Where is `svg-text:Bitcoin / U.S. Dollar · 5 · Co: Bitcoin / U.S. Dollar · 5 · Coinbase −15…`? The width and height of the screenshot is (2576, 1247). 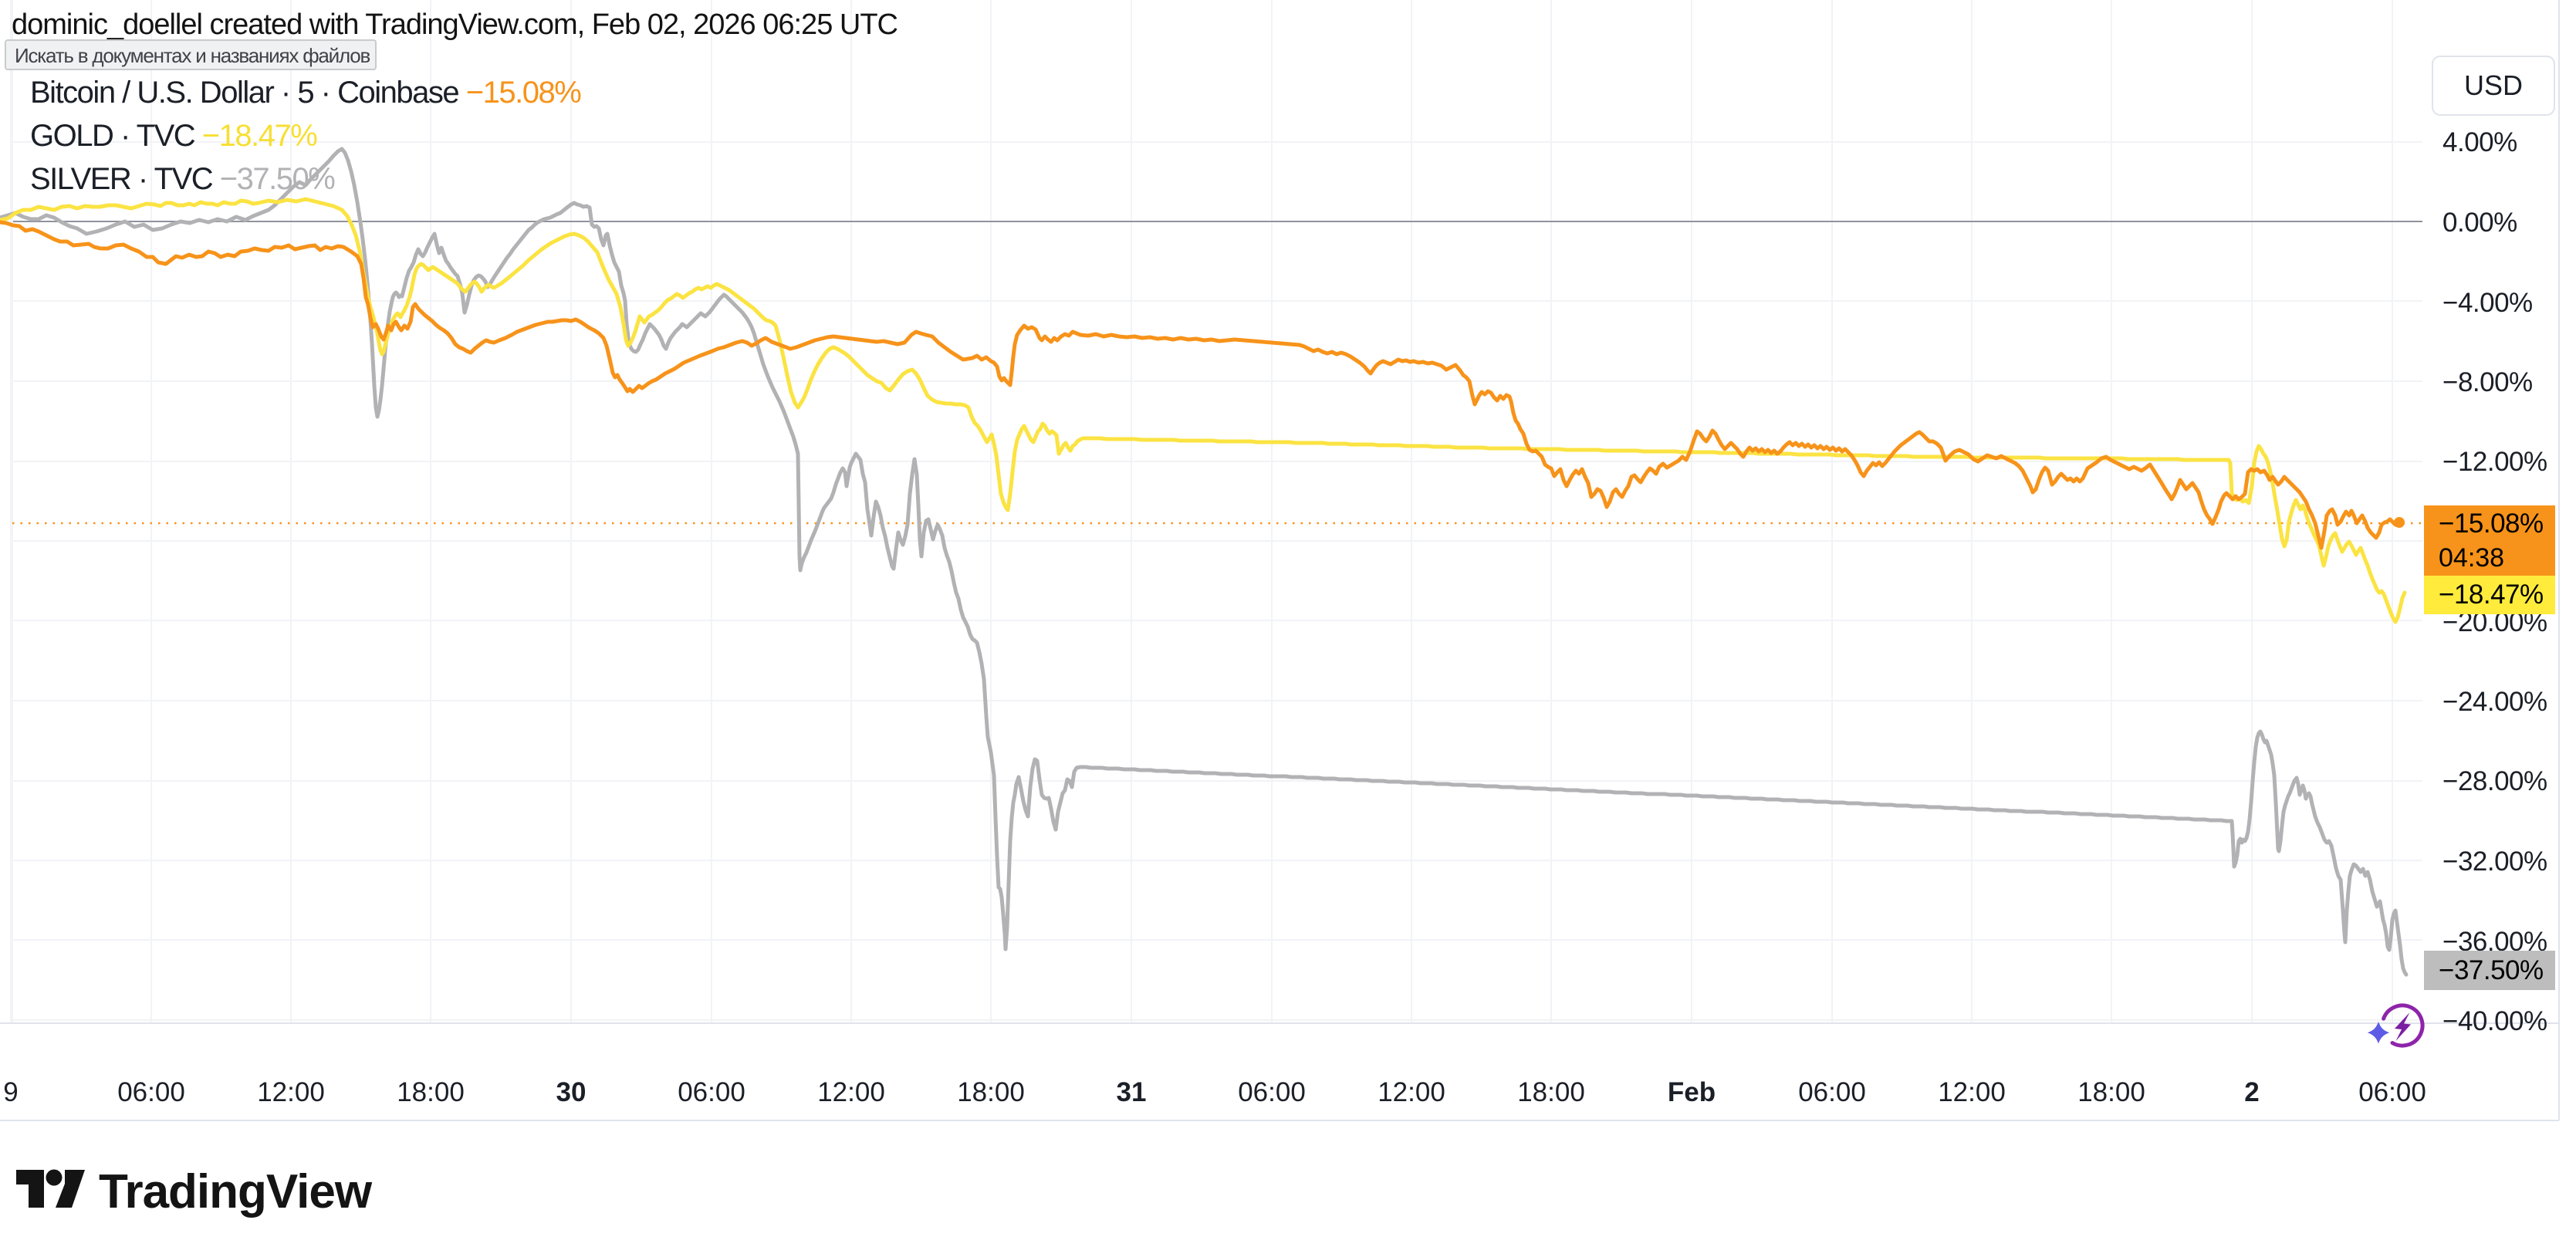
svg-text:Bitcoin / U.S. Dollar · 5 · Co: Bitcoin / U.S. Dollar · 5 · Coinbase −15… is located at coordinates (305, 93).